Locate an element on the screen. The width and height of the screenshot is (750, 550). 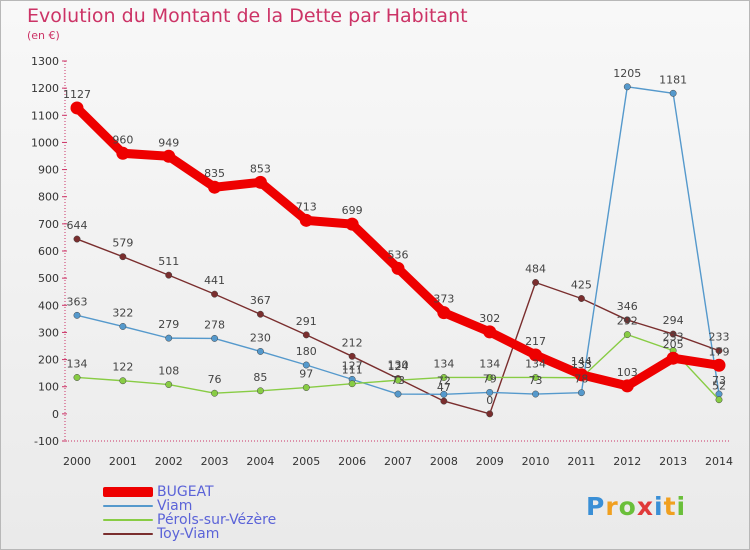
data-label: 367 is located at coordinates (260, 300).